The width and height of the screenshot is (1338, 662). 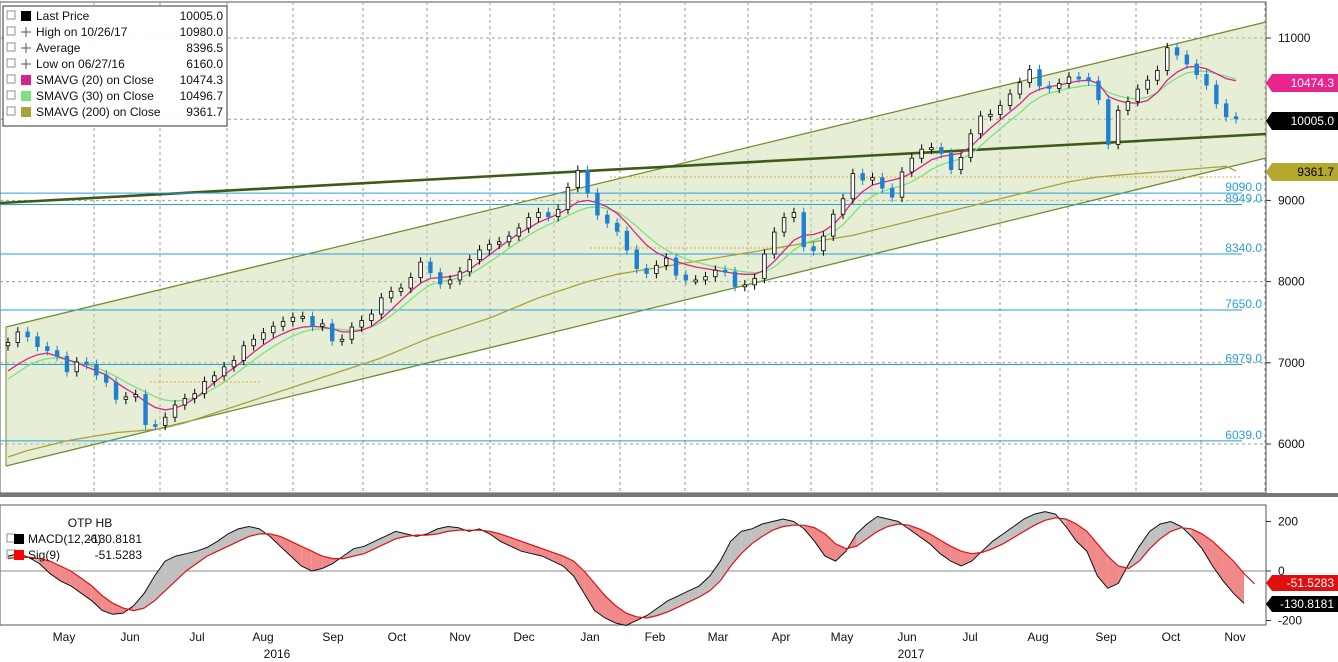 What do you see at coordinates (631, 568) in the screenshot?
I see `signal-line` at bounding box center [631, 568].